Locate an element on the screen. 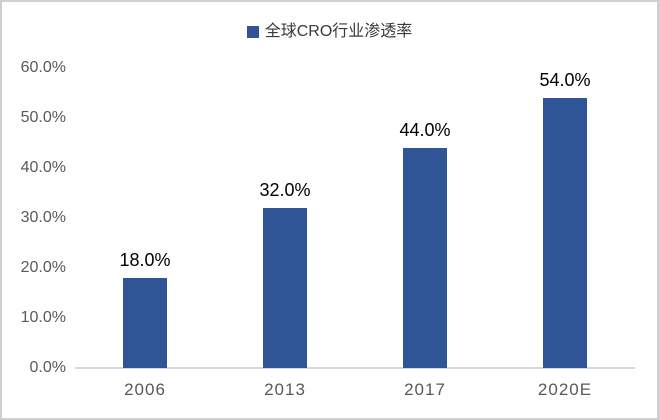  x-axis-tick-label: 2020E is located at coordinates (565, 389).